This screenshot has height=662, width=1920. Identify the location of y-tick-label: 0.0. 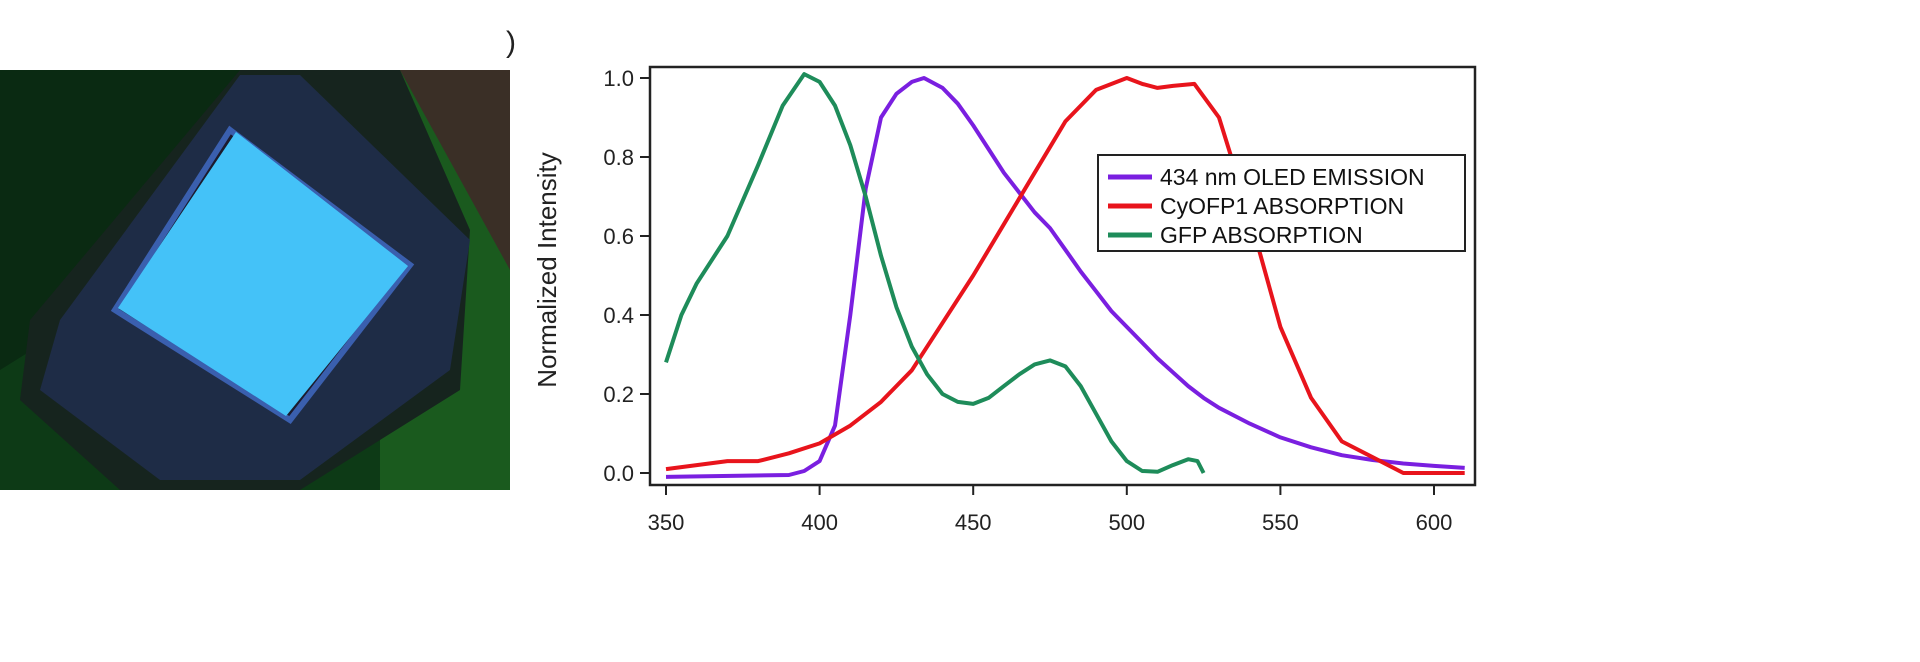
(618, 473).